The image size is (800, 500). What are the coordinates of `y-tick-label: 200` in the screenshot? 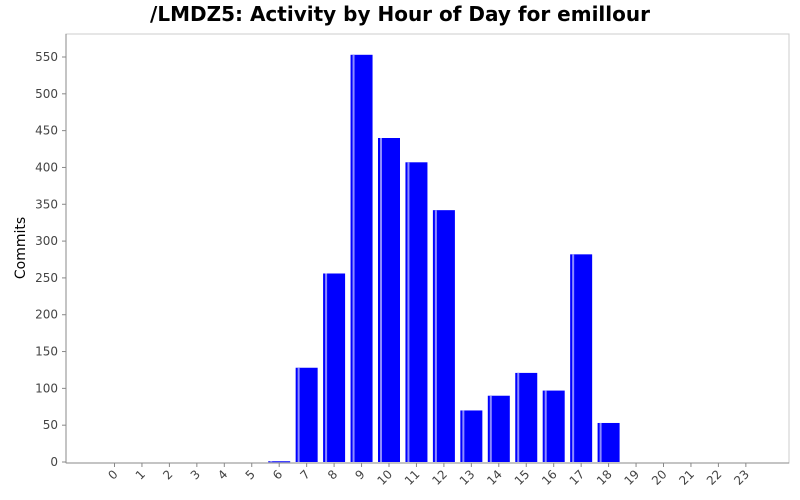 It's located at (46, 315).